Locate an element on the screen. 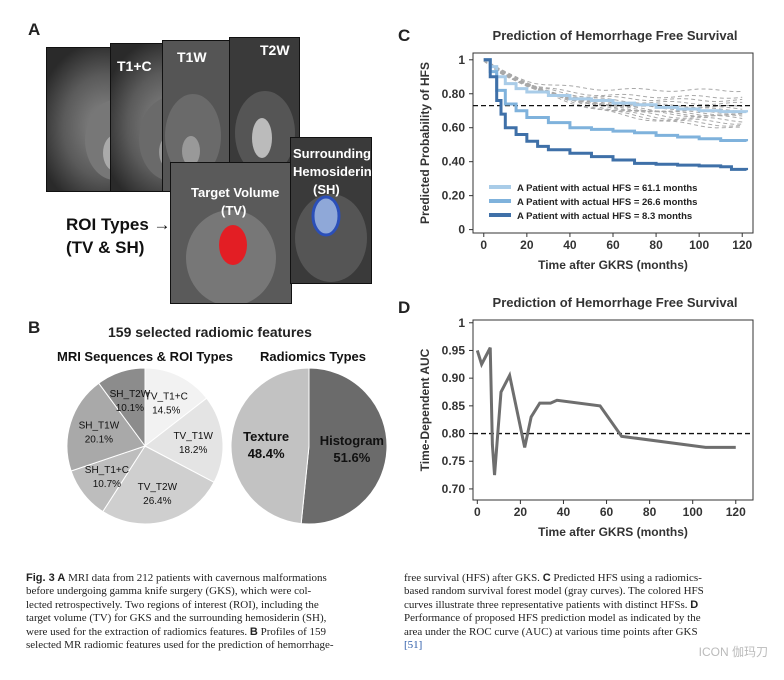 The width and height of the screenshot is (784, 680). surround-label-3: (SH) is located at coordinates (326, 189).